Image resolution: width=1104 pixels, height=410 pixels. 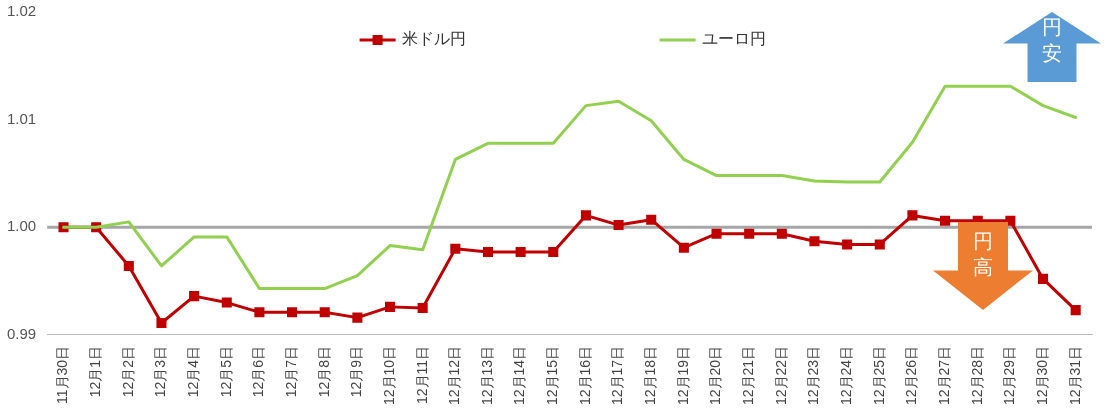 I want to click on legend-label: 米ドル円, so click(x=433, y=39).